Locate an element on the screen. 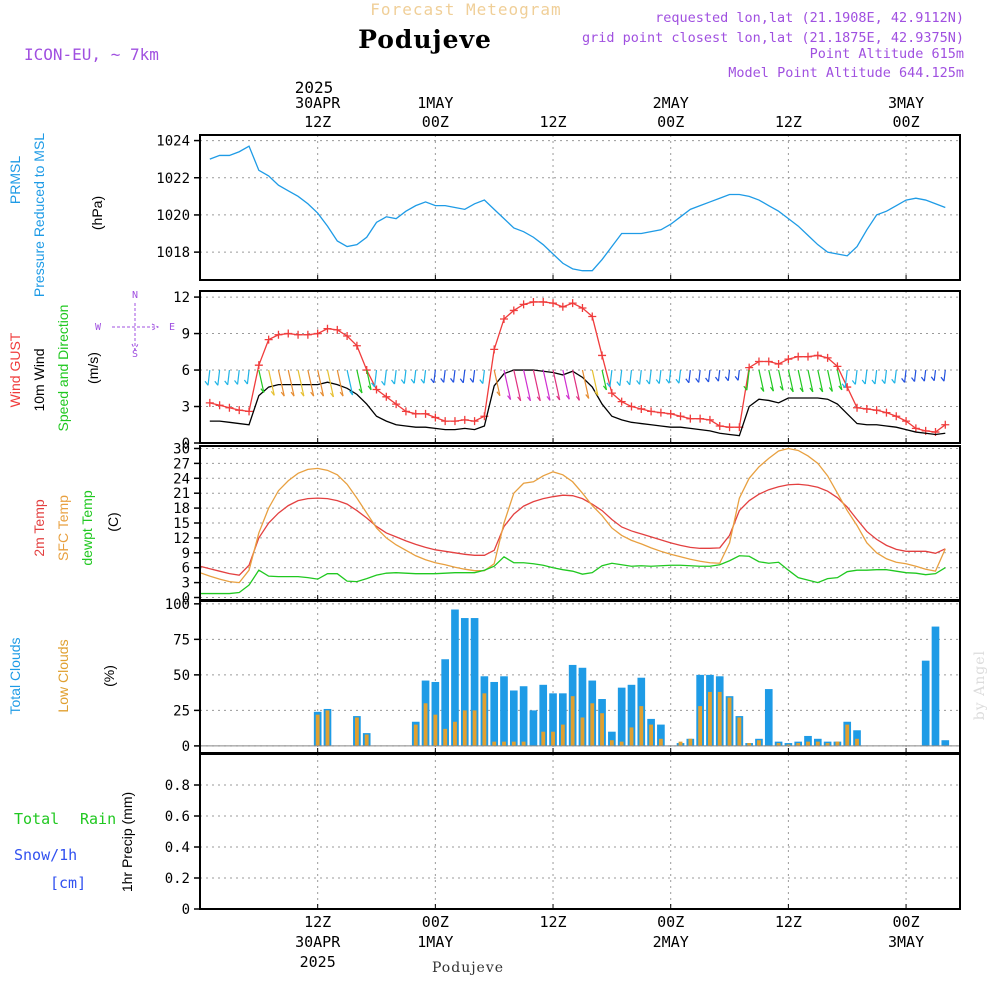 The width and height of the screenshot is (1000, 1000). header-point-altitude: Point Altitude 615m is located at coordinates (887, 54).